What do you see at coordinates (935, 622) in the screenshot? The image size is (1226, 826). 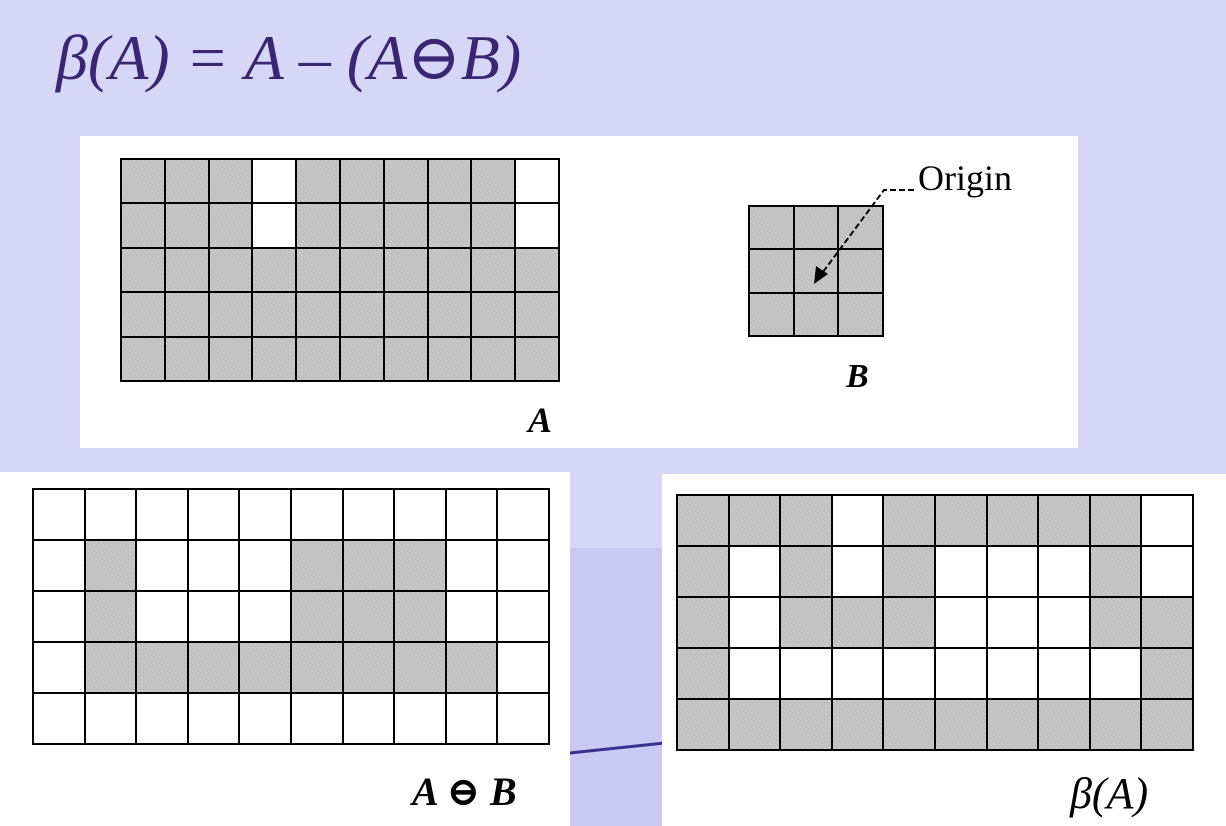 I see `grid-boundary-beta-a` at bounding box center [935, 622].